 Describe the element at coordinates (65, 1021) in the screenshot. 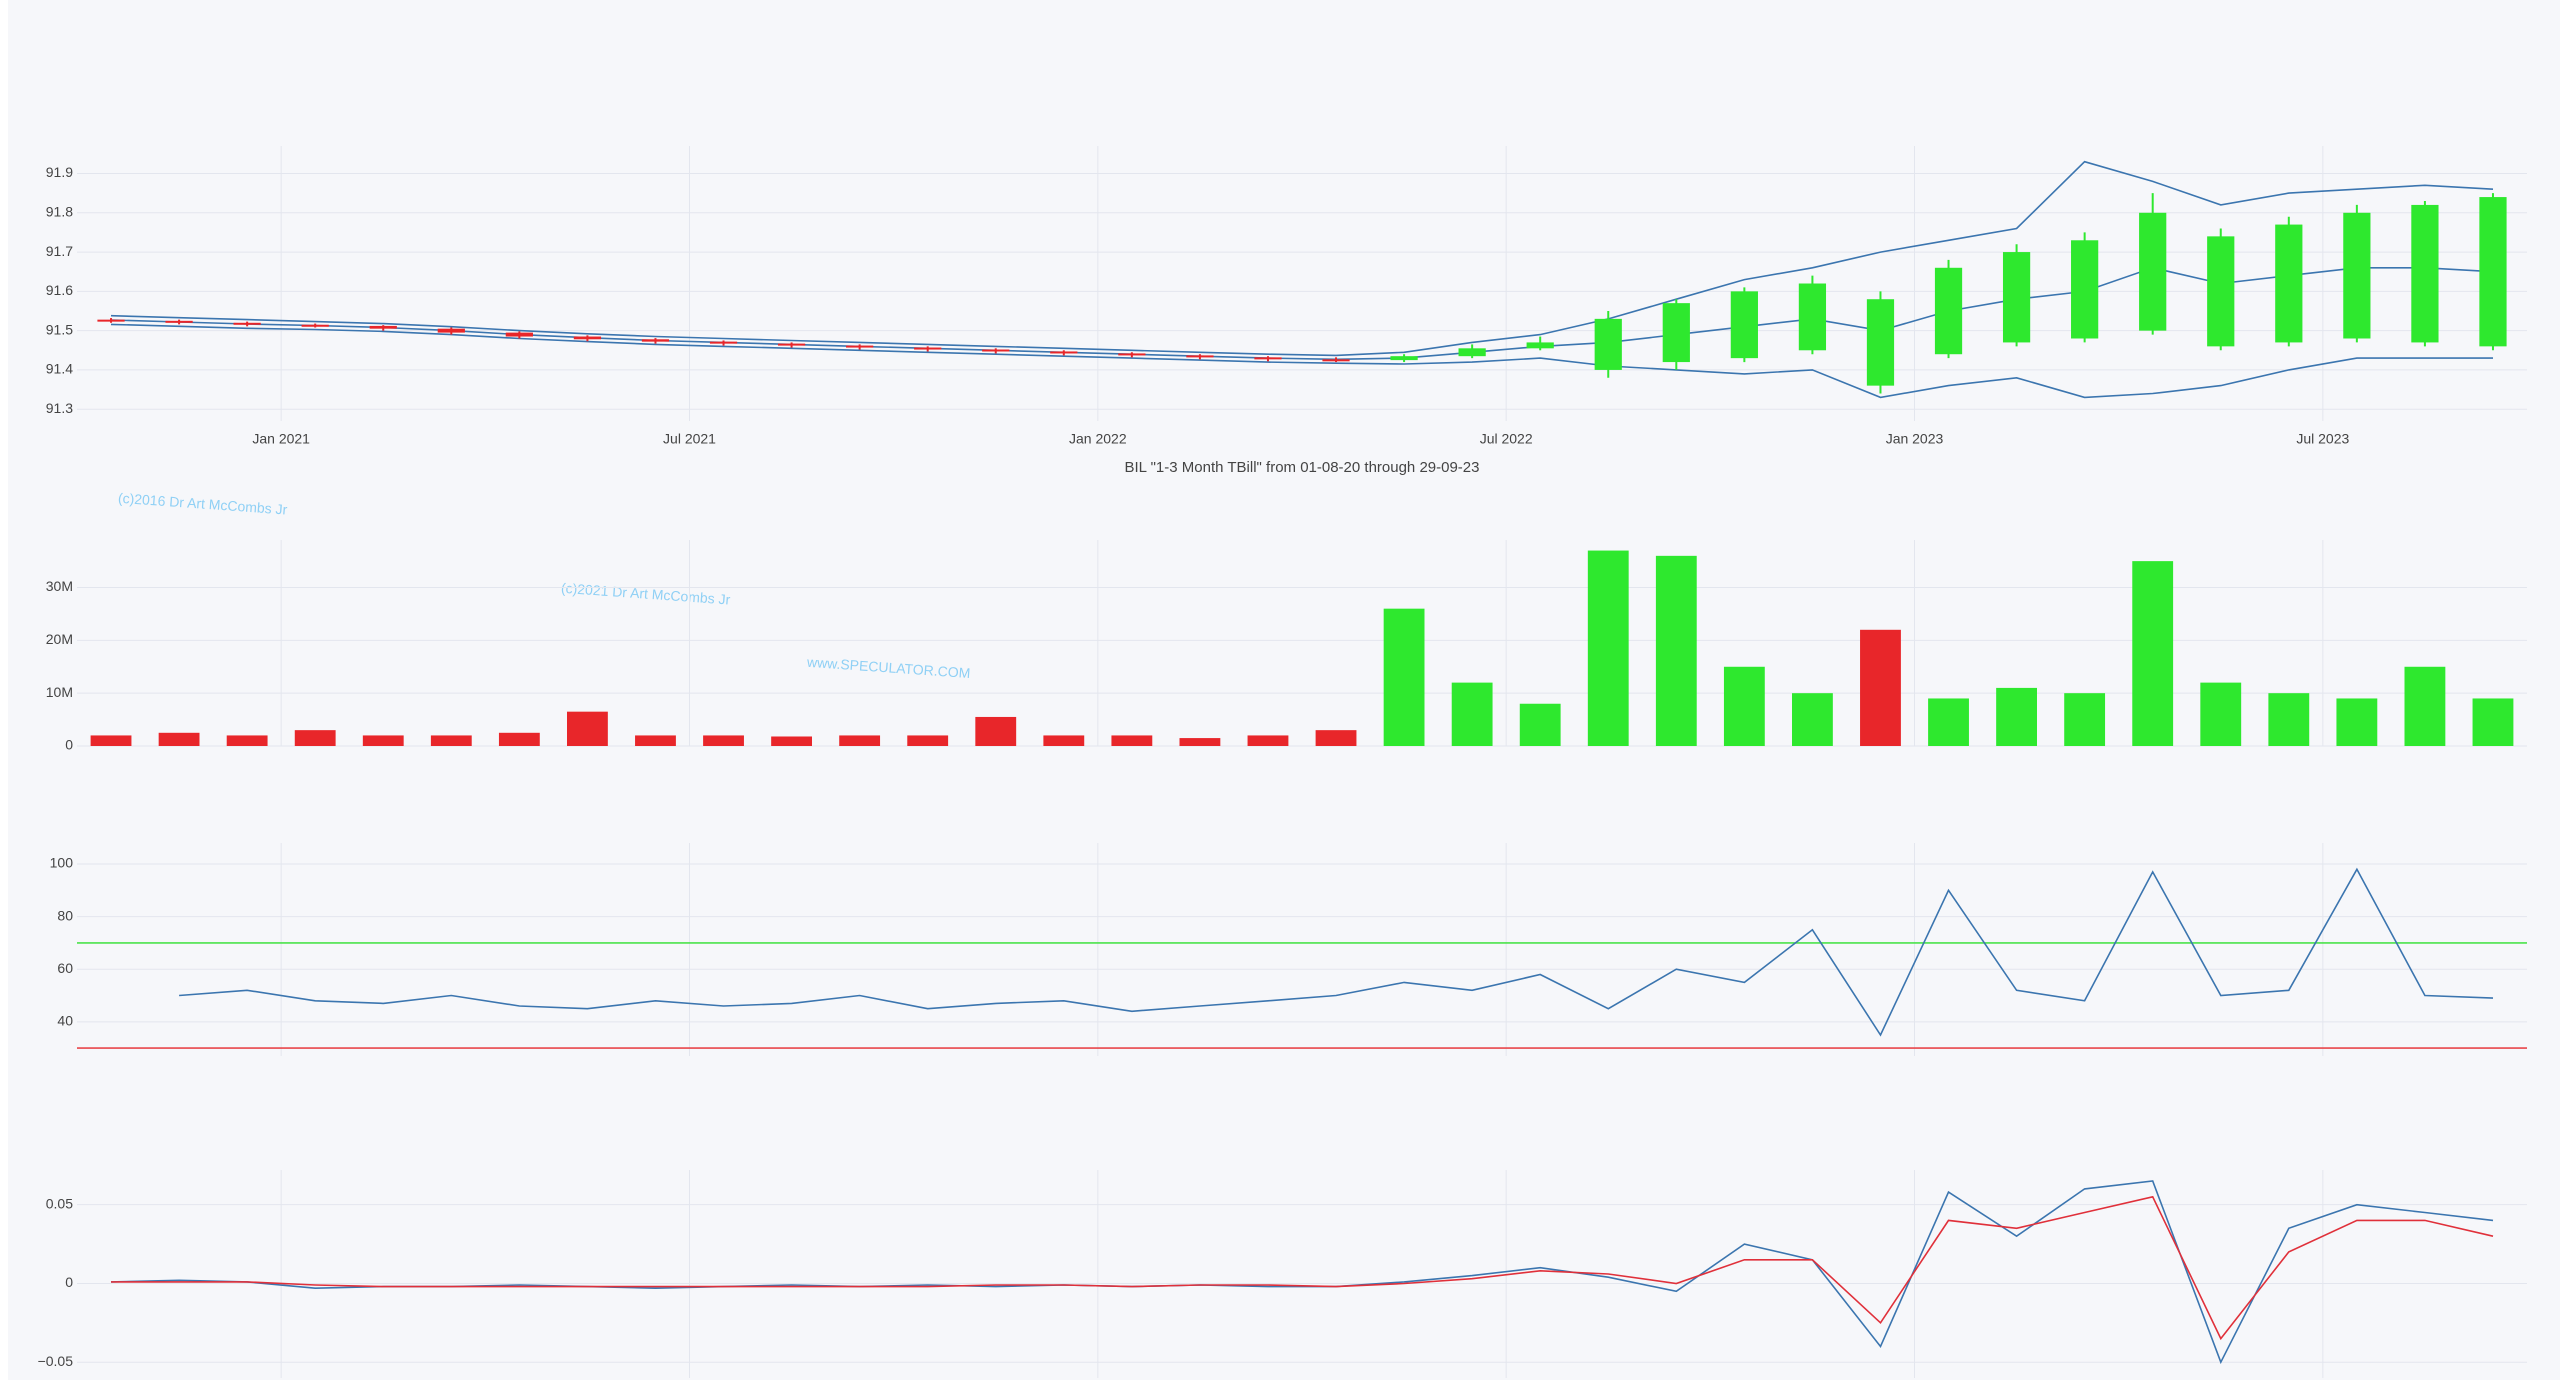

I see `y-tick-label: 40` at that location.